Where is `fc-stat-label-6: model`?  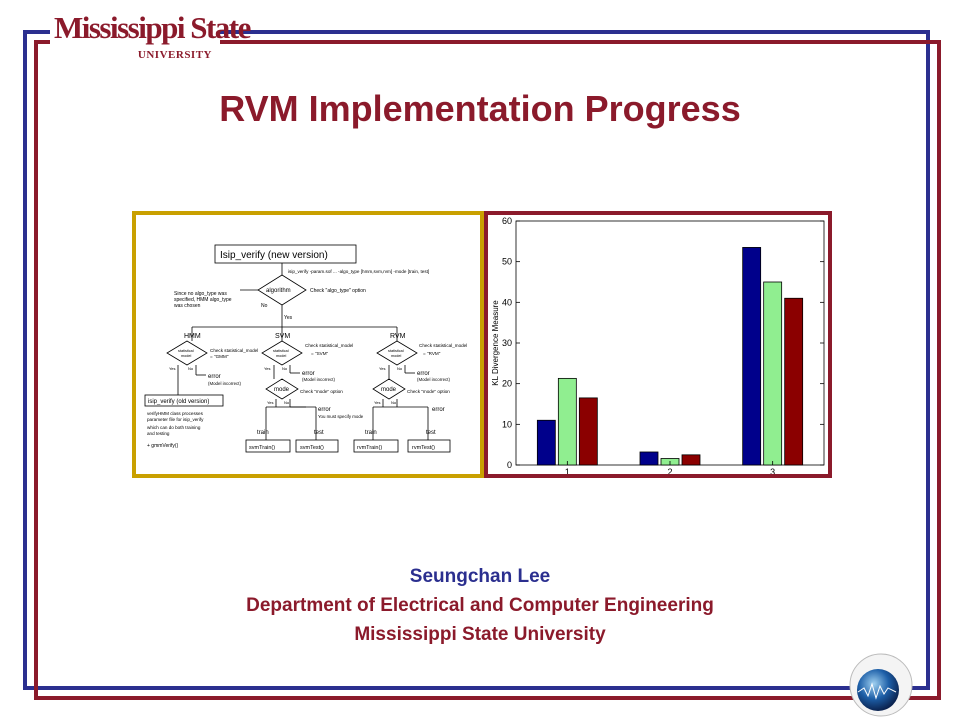
fc-stat-label-6: model is located at coordinates (396, 356).